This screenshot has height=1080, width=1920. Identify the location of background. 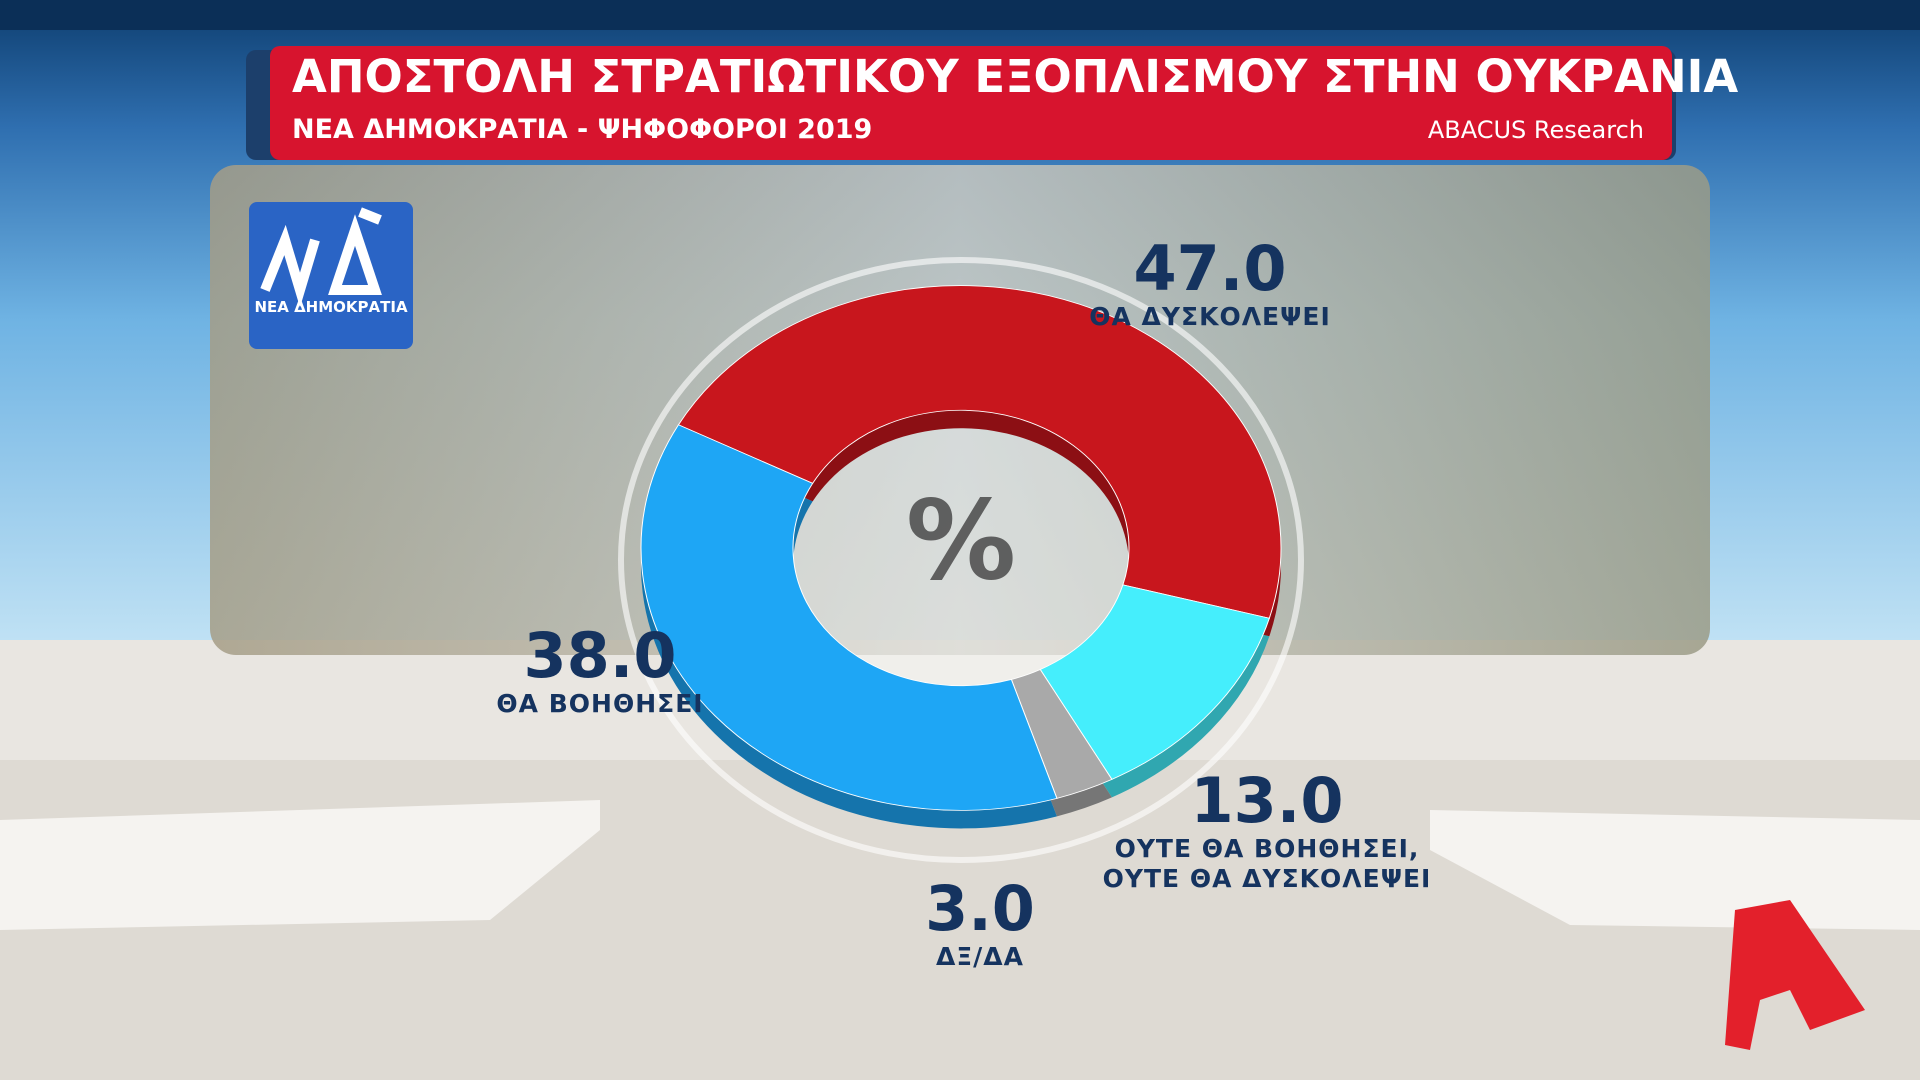
(960, 15).